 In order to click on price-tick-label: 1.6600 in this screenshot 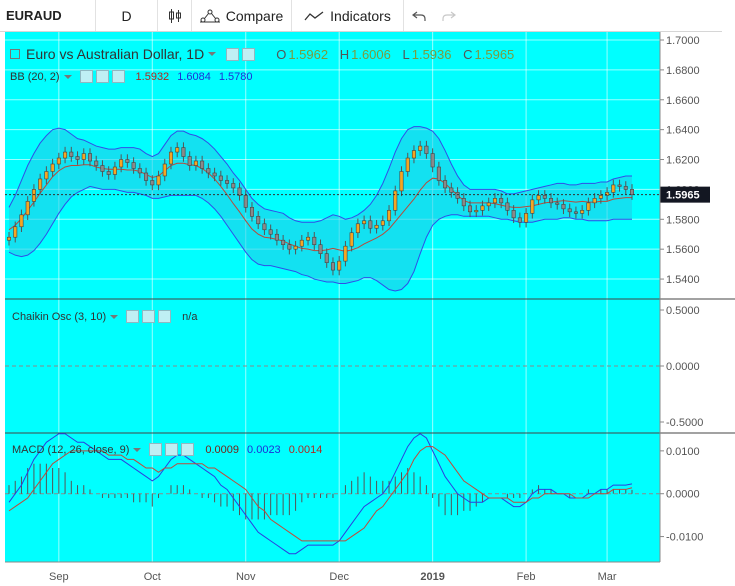, I will do `click(683, 101)`.